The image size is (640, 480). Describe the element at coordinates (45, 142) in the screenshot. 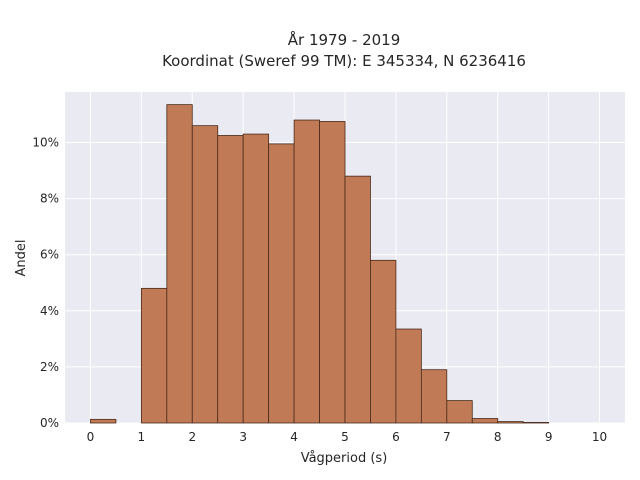

I see `y-tick-label: 10%` at that location.